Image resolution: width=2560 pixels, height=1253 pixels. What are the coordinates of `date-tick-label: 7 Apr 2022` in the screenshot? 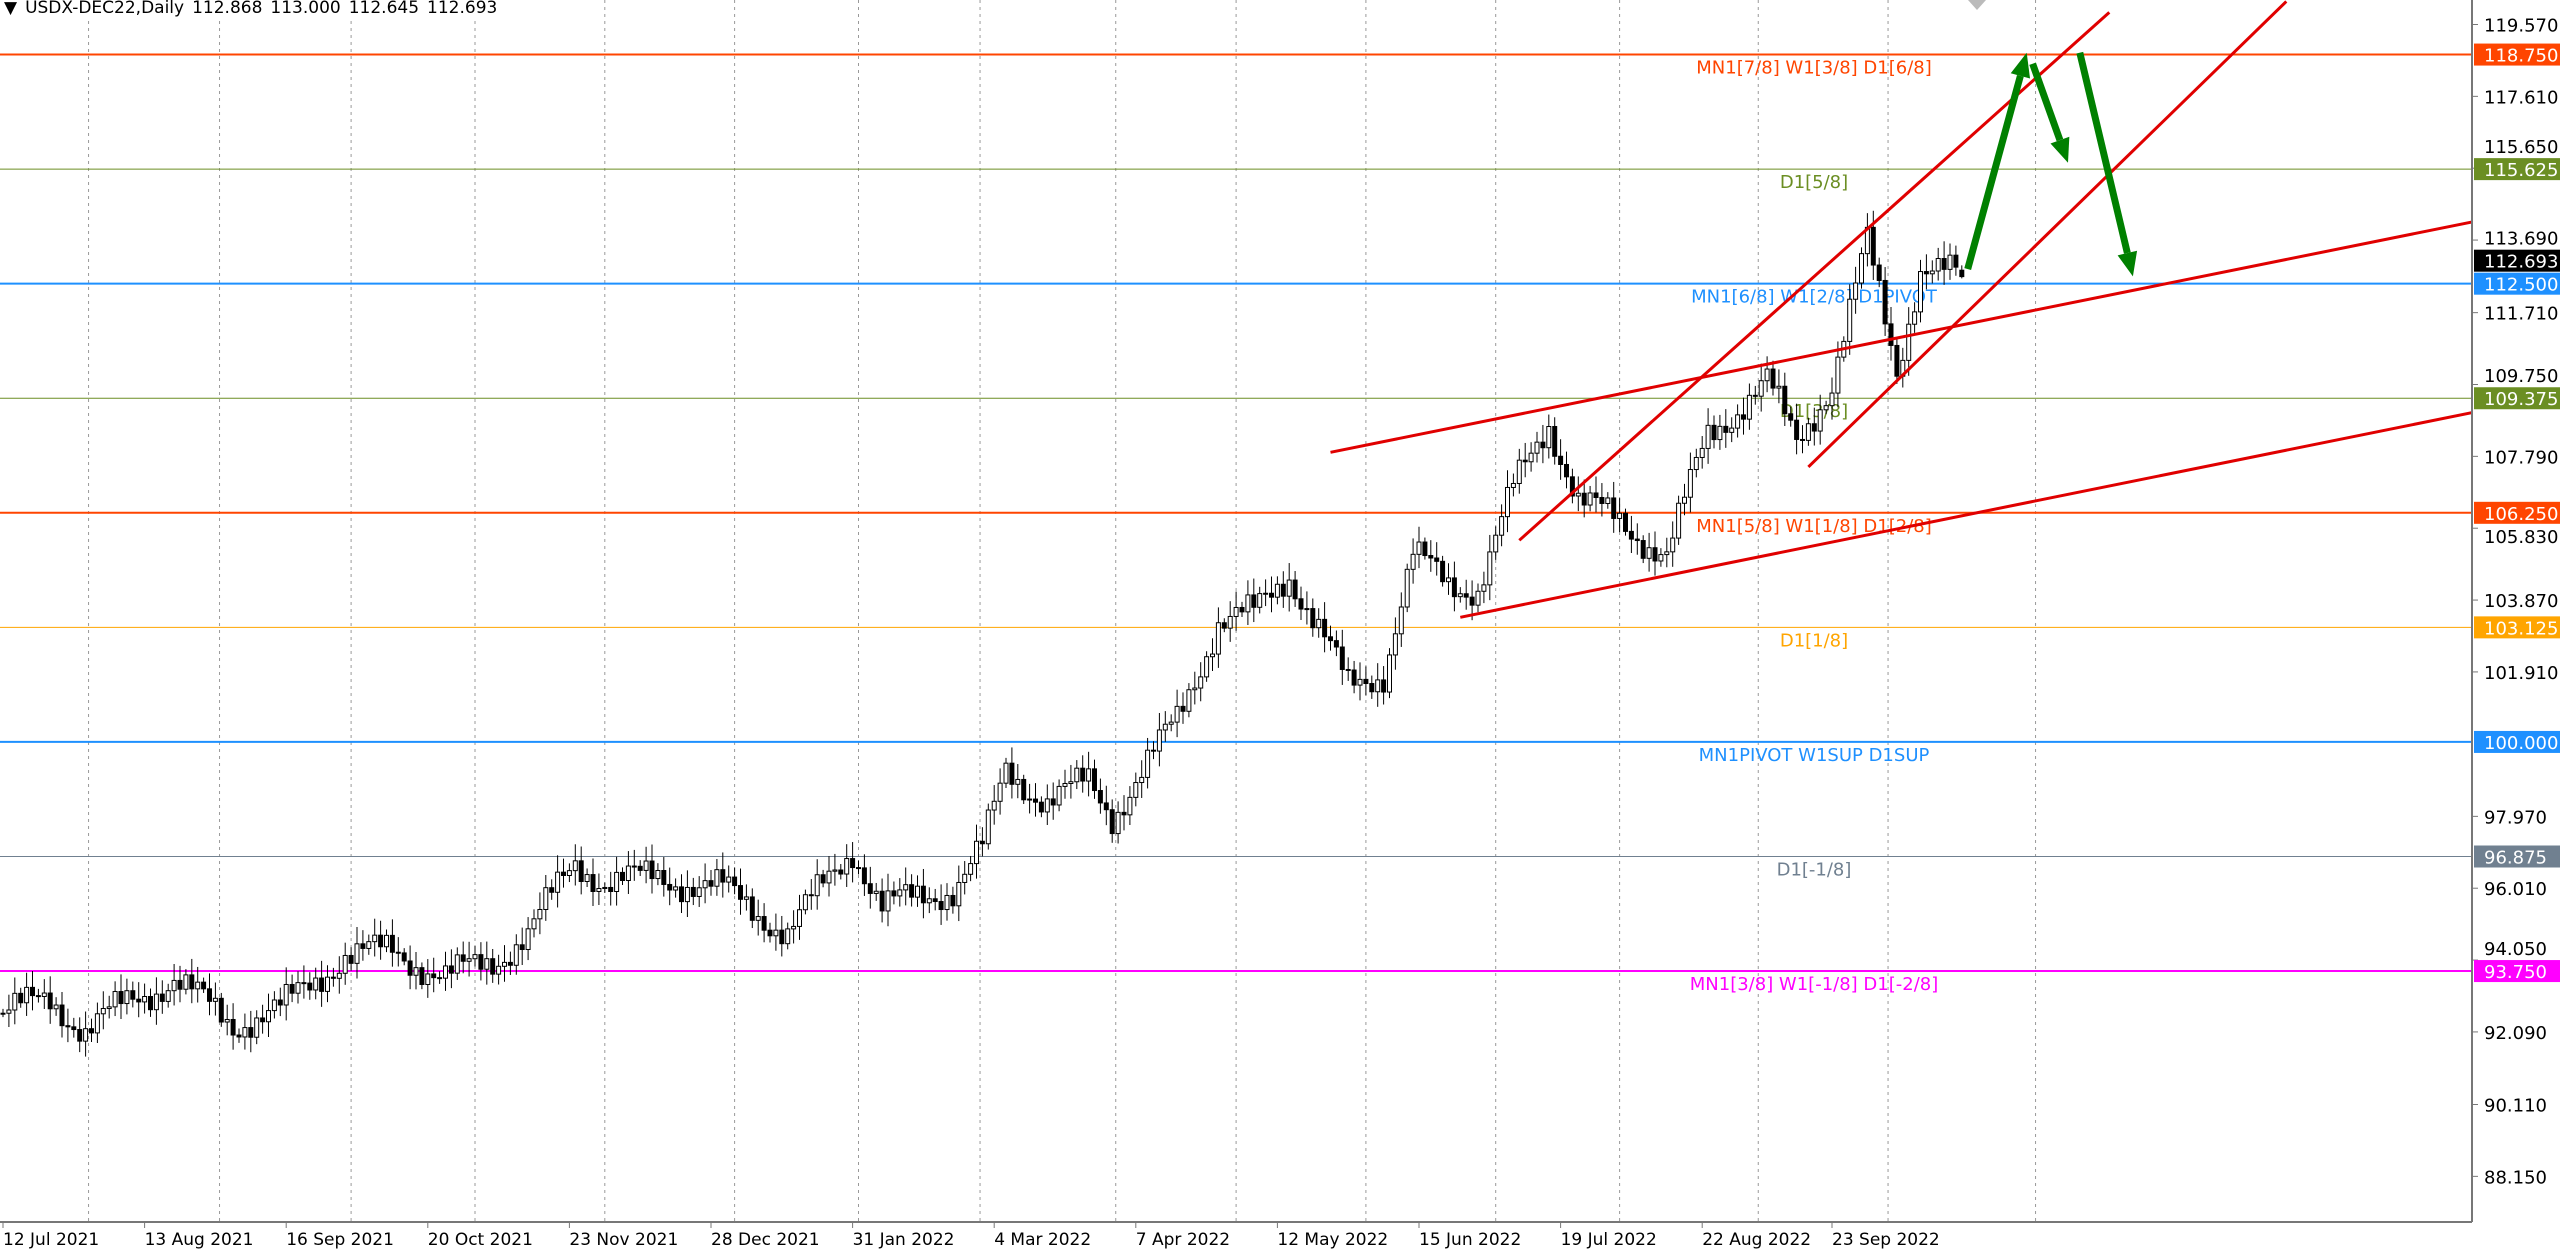 It's located at (1183, 1240).